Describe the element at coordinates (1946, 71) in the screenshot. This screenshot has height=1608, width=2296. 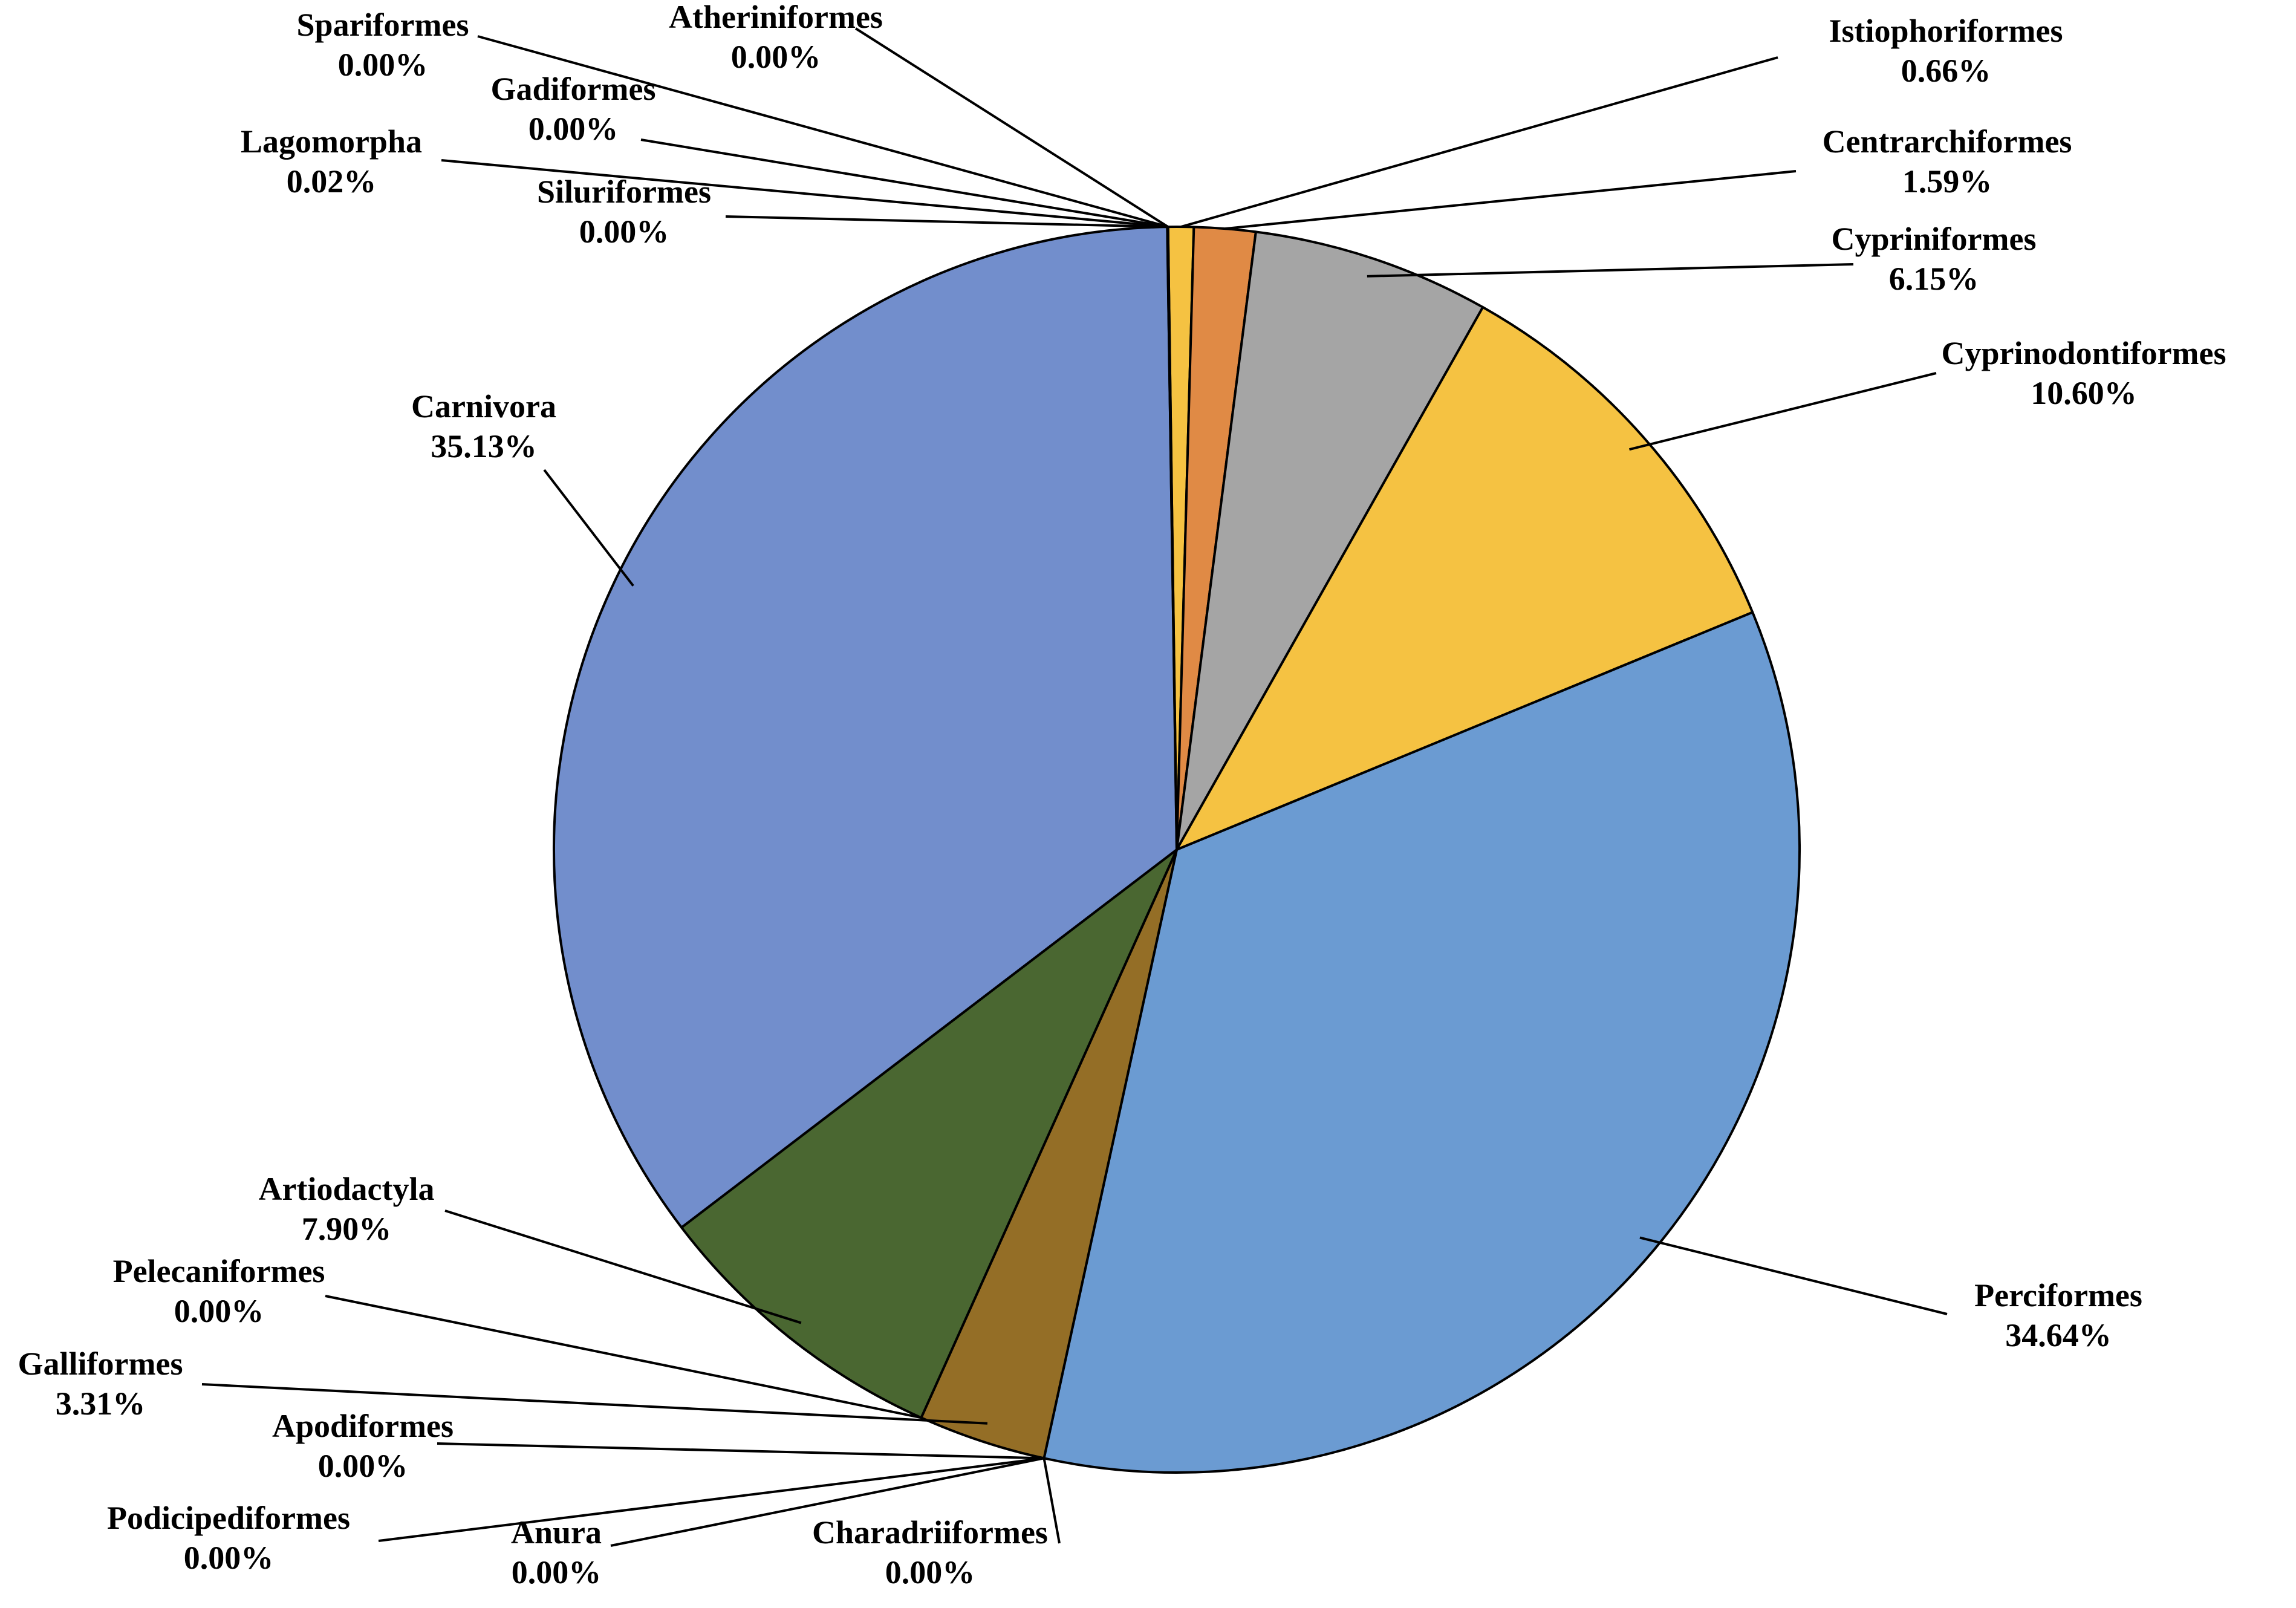
I see `label-value-istiophoriformes: 0.66%` at that location.